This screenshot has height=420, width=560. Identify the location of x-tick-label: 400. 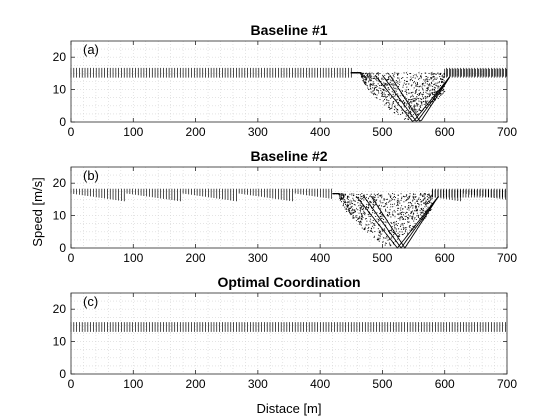
(320, 132).